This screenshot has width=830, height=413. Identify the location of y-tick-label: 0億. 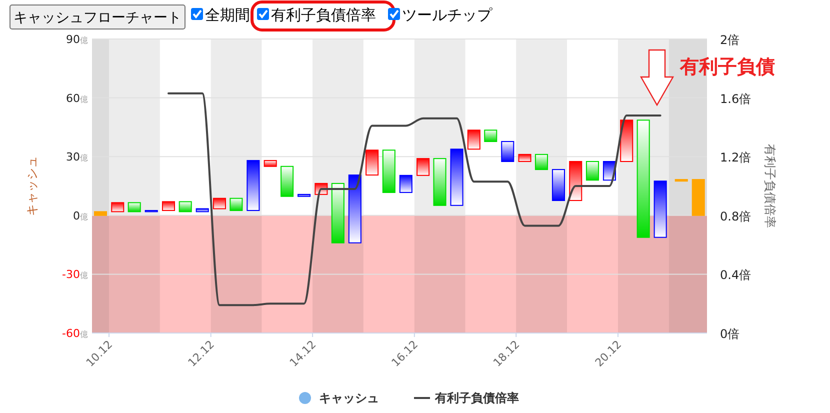
(80, 215).